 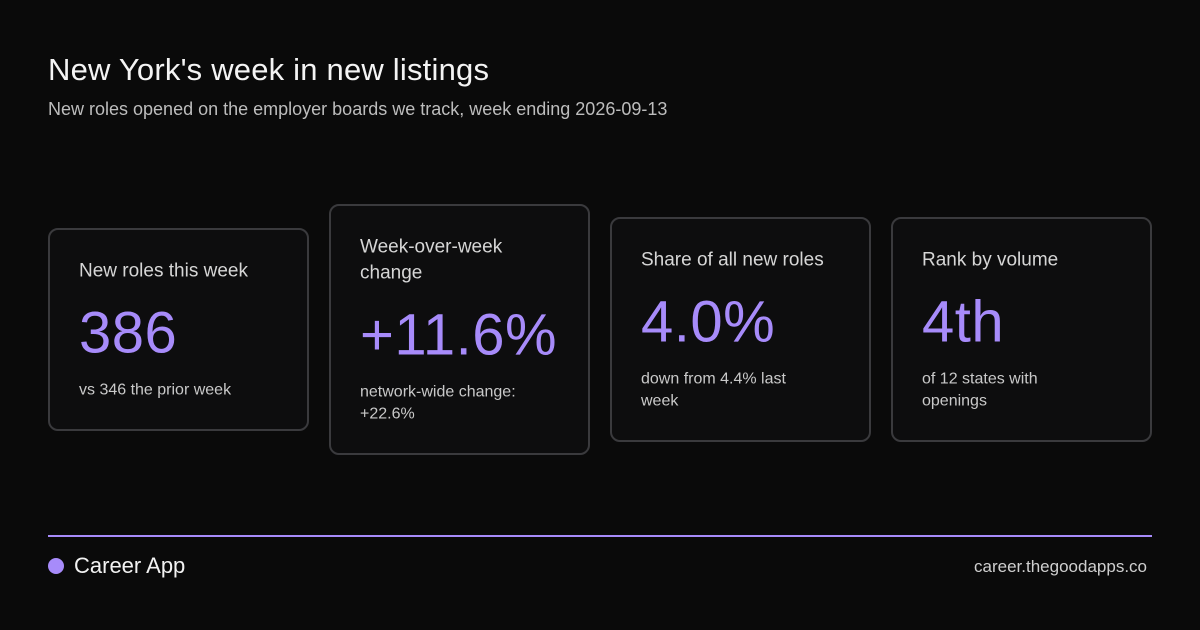 I want to click on brand-dot-icon, so click(x=56, y=566).